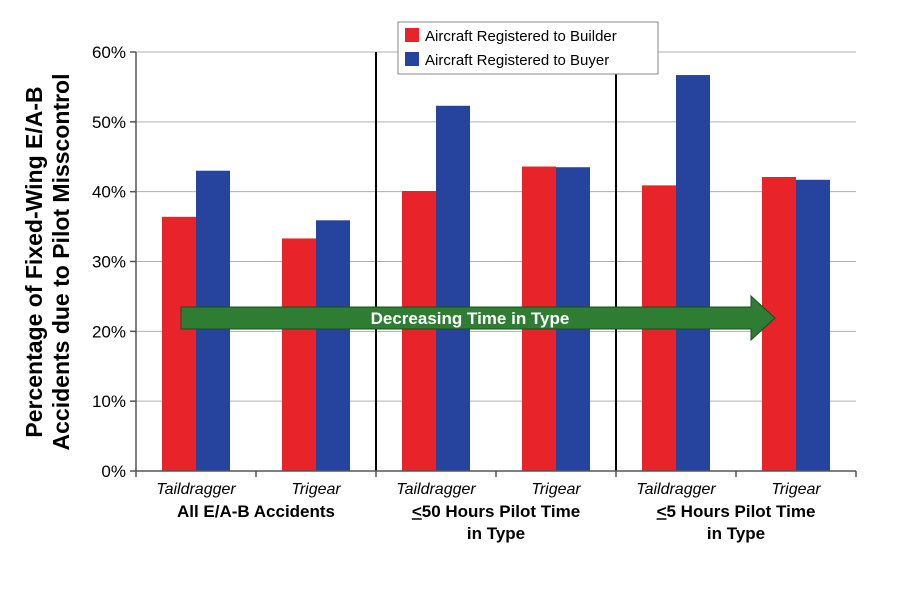 The width and height of the screenshot is (900, 597). Describe the element at coordinates (109, 192) in the screenshot. I see `y-tick-label: 40%` at that location.